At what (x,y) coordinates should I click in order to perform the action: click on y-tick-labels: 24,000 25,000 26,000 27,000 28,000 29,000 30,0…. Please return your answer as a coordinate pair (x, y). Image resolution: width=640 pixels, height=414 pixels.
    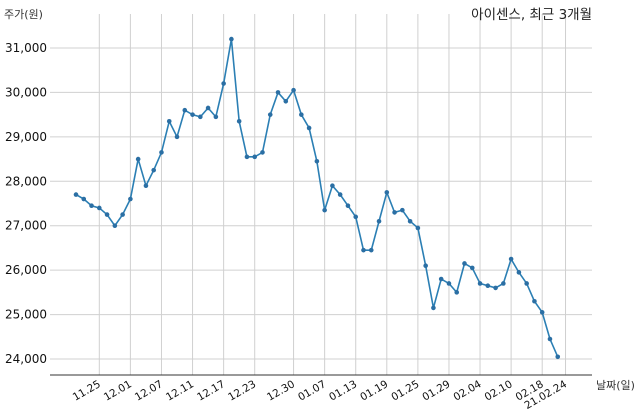
    Looking at the image, I should click on (26, 203).